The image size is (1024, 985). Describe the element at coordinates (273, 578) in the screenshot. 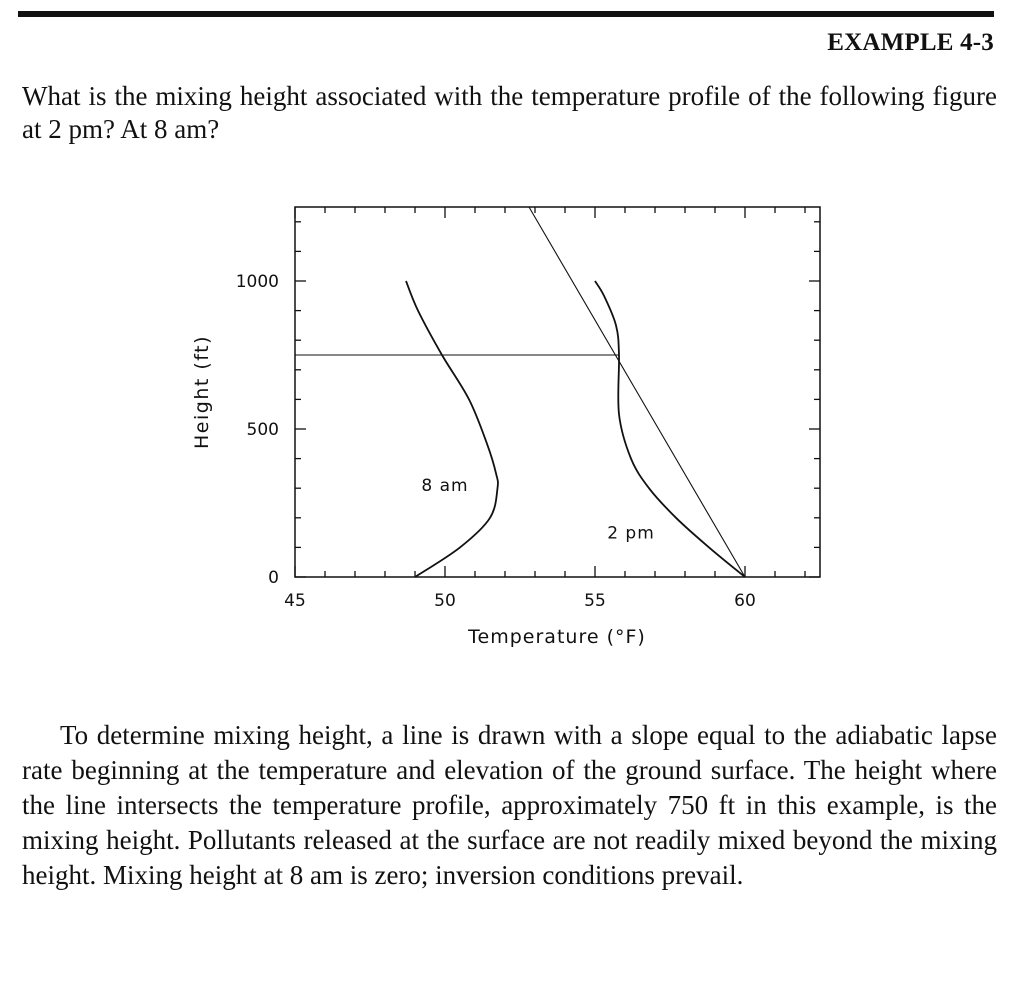

I see `y-tick-label: 0` at that location.